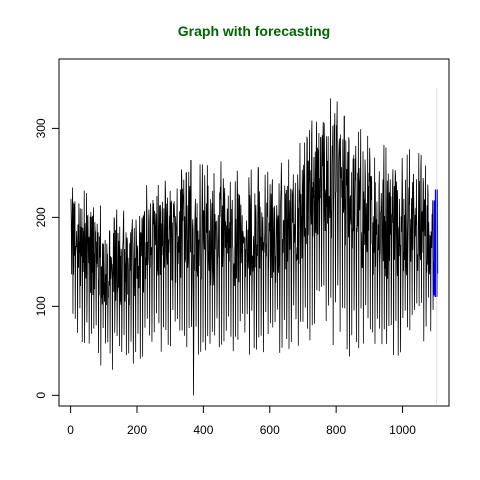 The image size is (480, 480). What do you see at coordinates (137, 430) in the screenshot?
I see `x-tick-label: 200` at bounding box center [137, 430].